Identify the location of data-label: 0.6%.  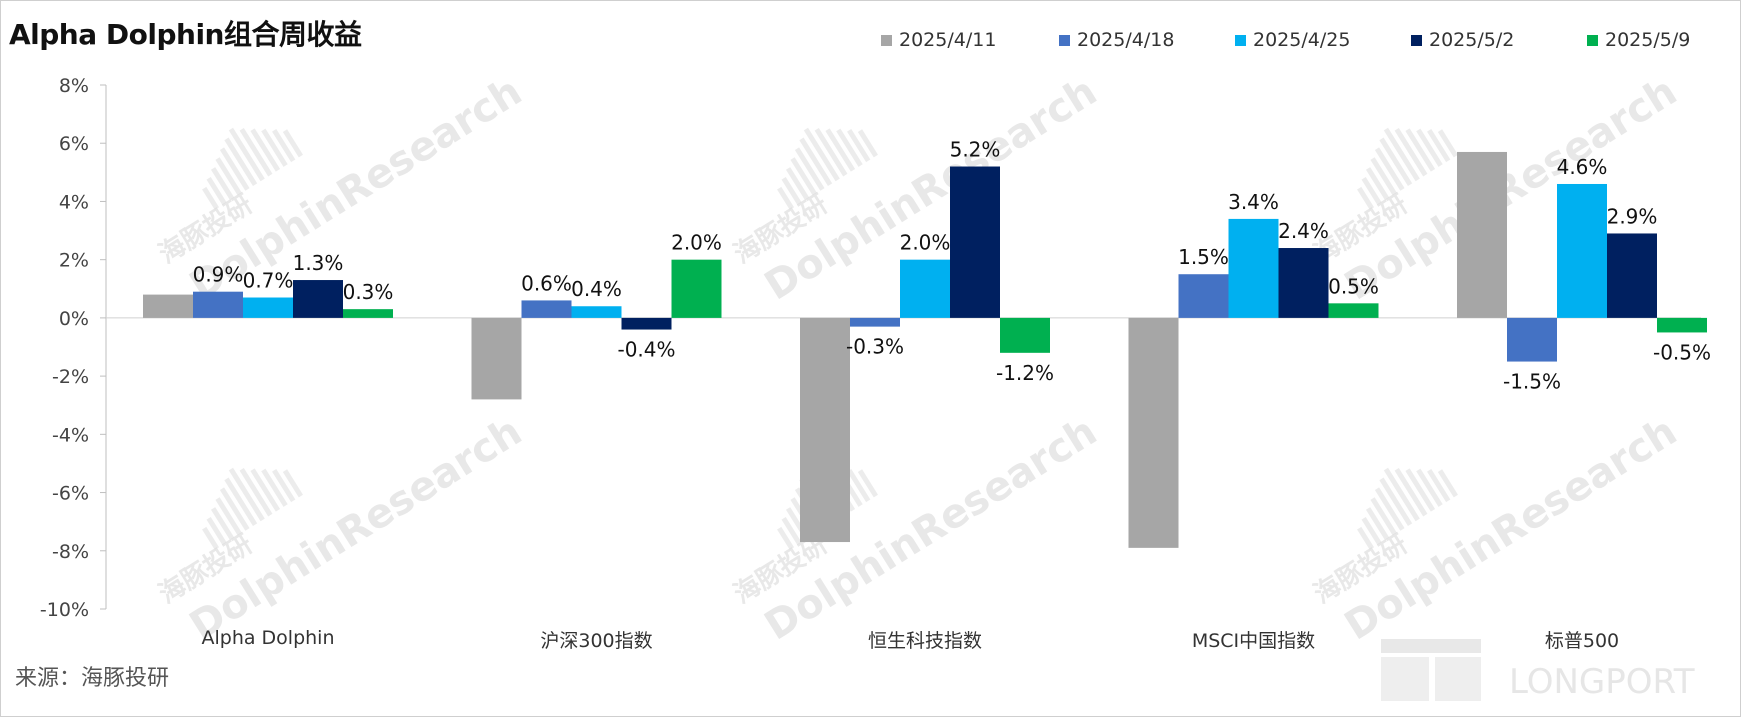
(546, 283).